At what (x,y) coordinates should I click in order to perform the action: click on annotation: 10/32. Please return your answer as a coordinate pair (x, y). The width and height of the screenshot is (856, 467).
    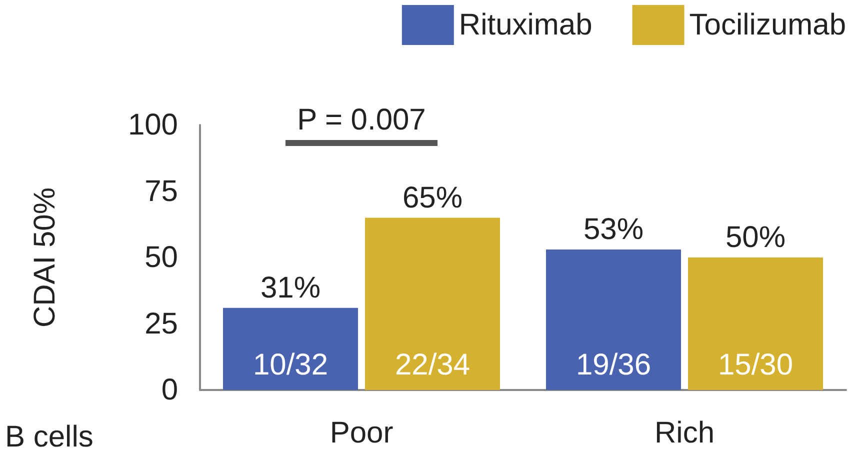
    Looking at the image, I should click on (290, 365).